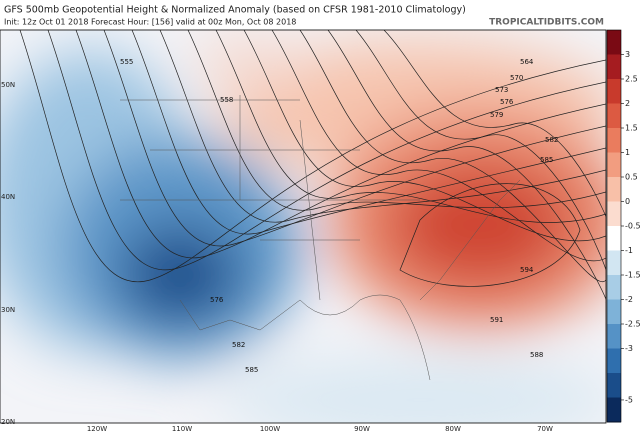 The image size is (640, 439). What do you see at coordinates (632, 226) in the screenshot?
I see `colorbar-label: -0.5` at bounding box center [632, 226].